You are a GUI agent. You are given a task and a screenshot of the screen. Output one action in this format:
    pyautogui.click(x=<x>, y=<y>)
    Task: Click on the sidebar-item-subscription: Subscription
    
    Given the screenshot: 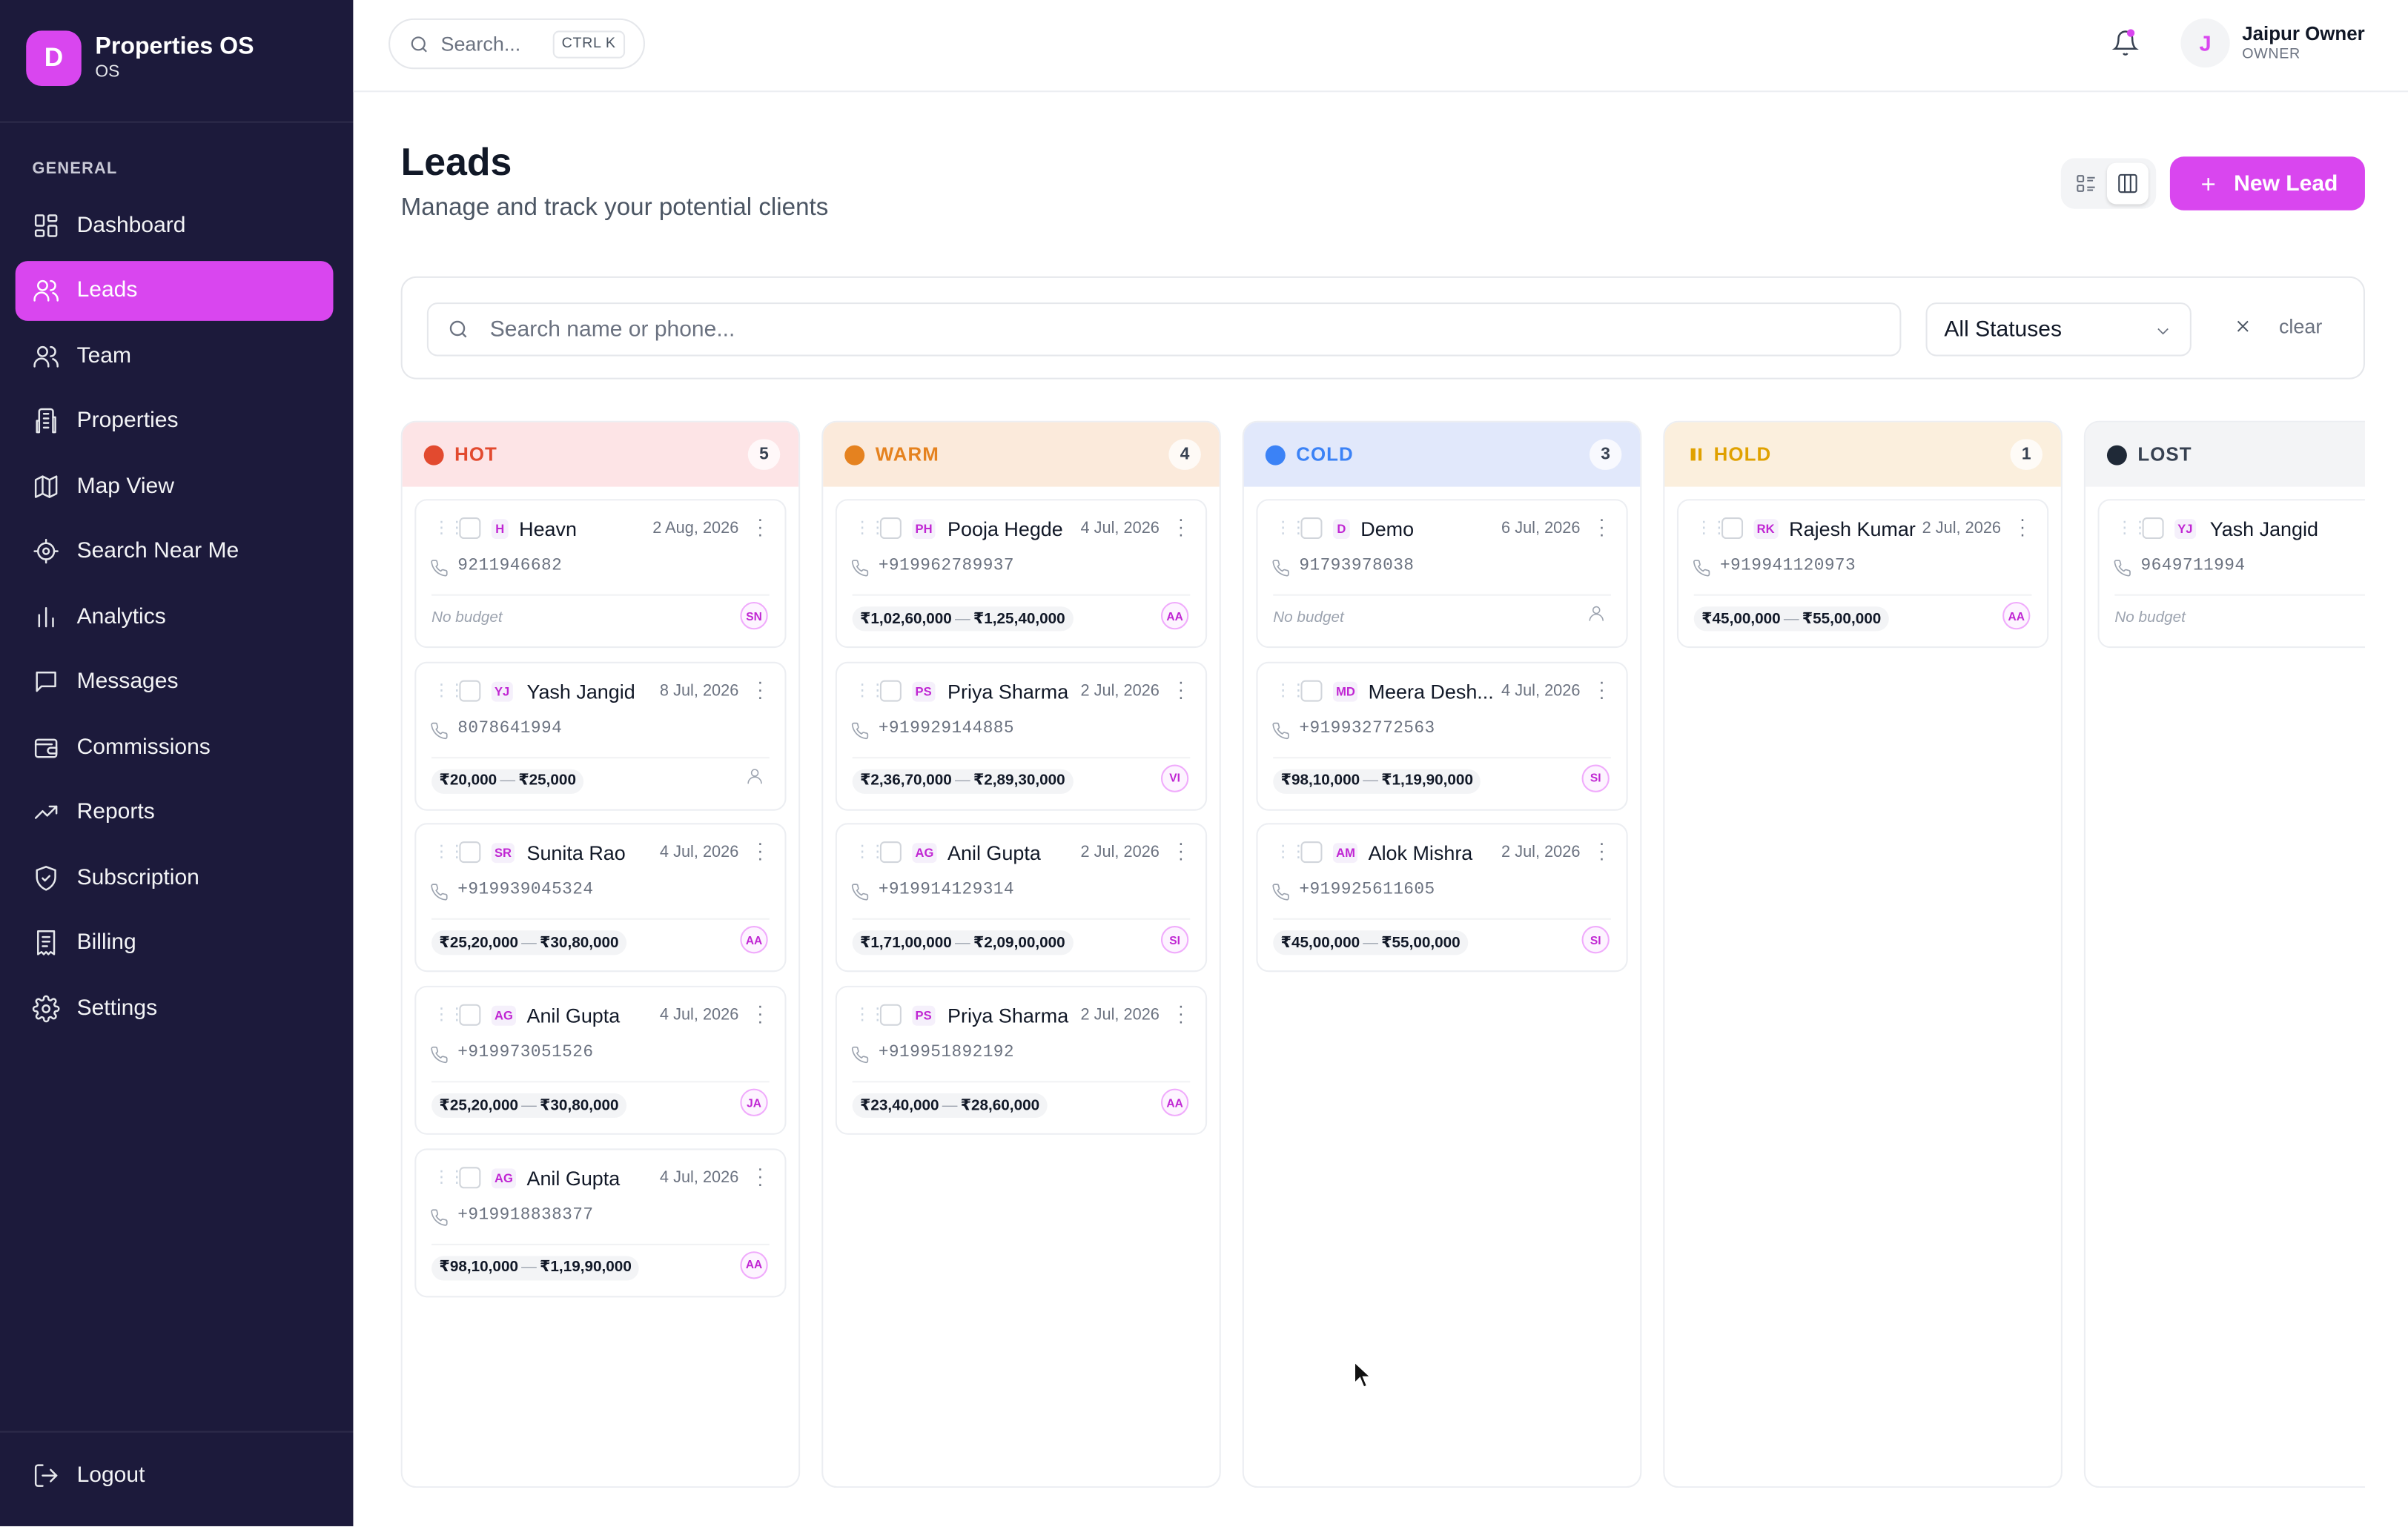 What is the action you would take?
    pyautogui.click(x=175, y=877)
    